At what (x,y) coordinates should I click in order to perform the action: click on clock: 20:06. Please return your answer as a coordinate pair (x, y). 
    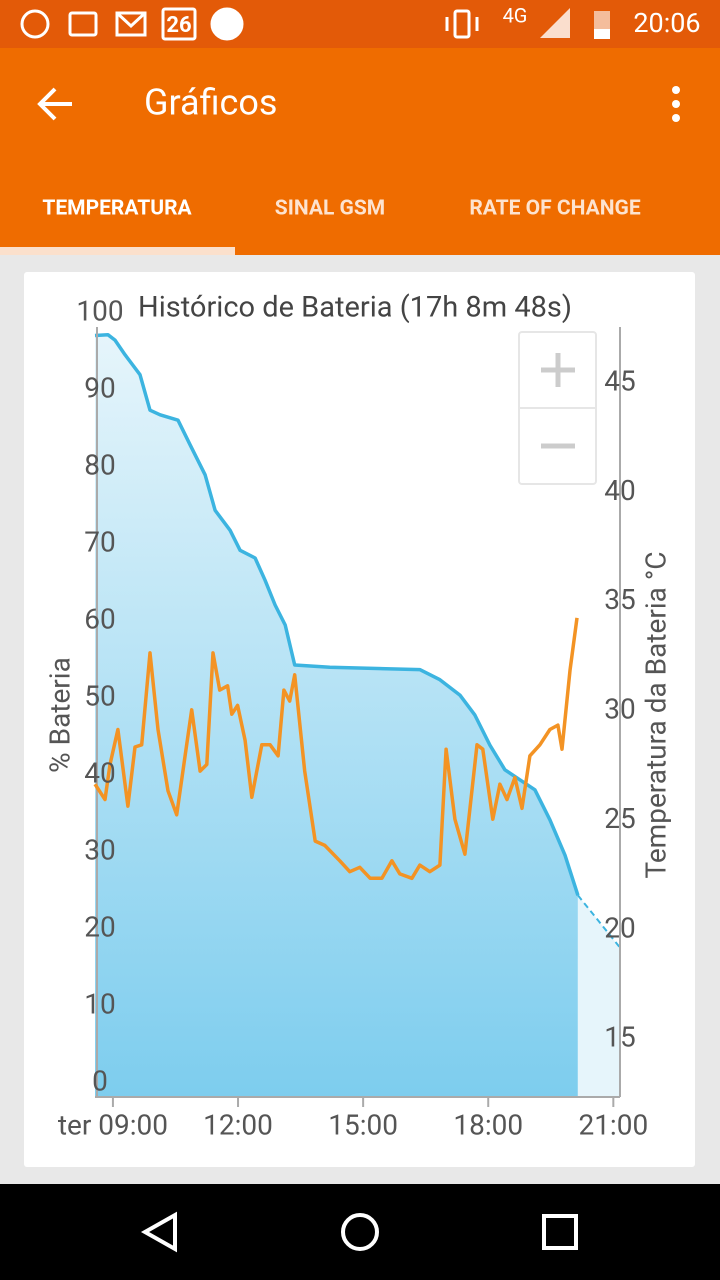
    Looking at the image, I should click on (666, 23).